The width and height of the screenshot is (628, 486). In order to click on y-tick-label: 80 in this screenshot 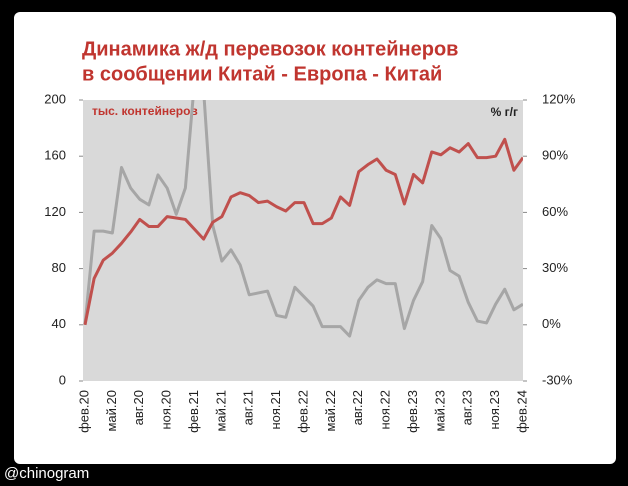, I will do `click(59, 267)`.